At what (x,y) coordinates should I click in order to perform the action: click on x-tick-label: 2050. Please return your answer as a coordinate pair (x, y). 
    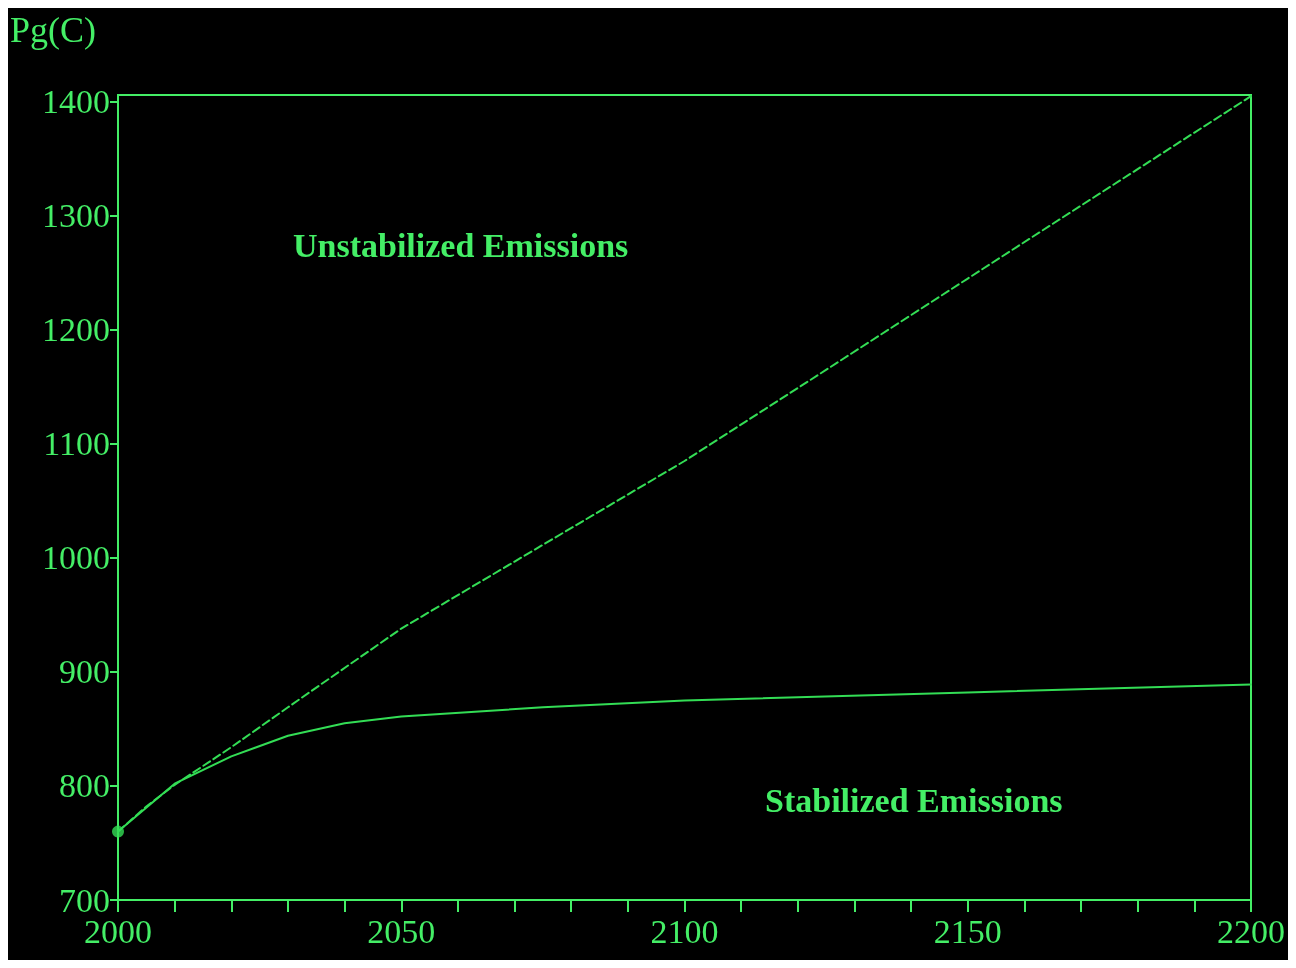
    Looking at the image, I should click on (401, 931).